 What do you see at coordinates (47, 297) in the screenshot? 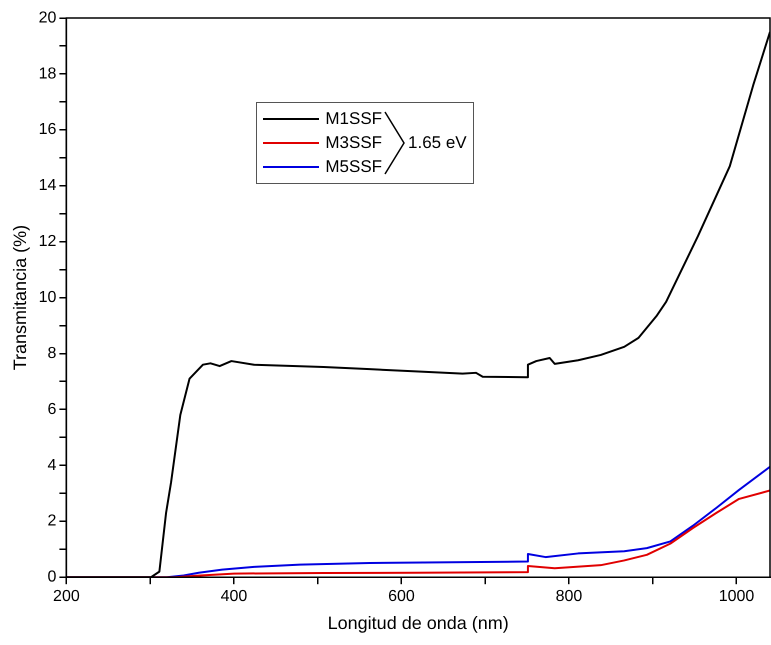
I see `y-tick-label: 10` at bounding box center [47, 297].